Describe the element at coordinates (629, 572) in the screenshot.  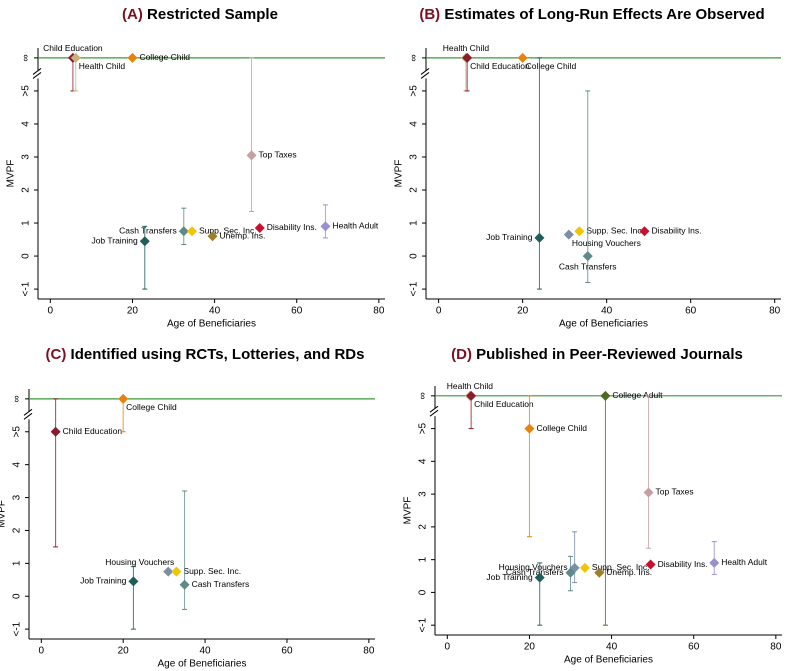
I see `point-label: Unemp. Ins.` at that location.